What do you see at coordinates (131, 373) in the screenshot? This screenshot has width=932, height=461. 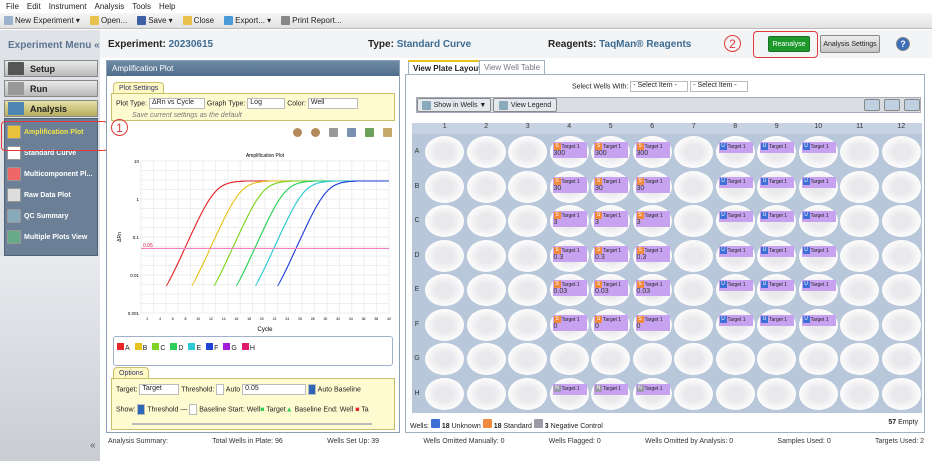 I see `tab-options: Options` at bounding box center [131, 373].